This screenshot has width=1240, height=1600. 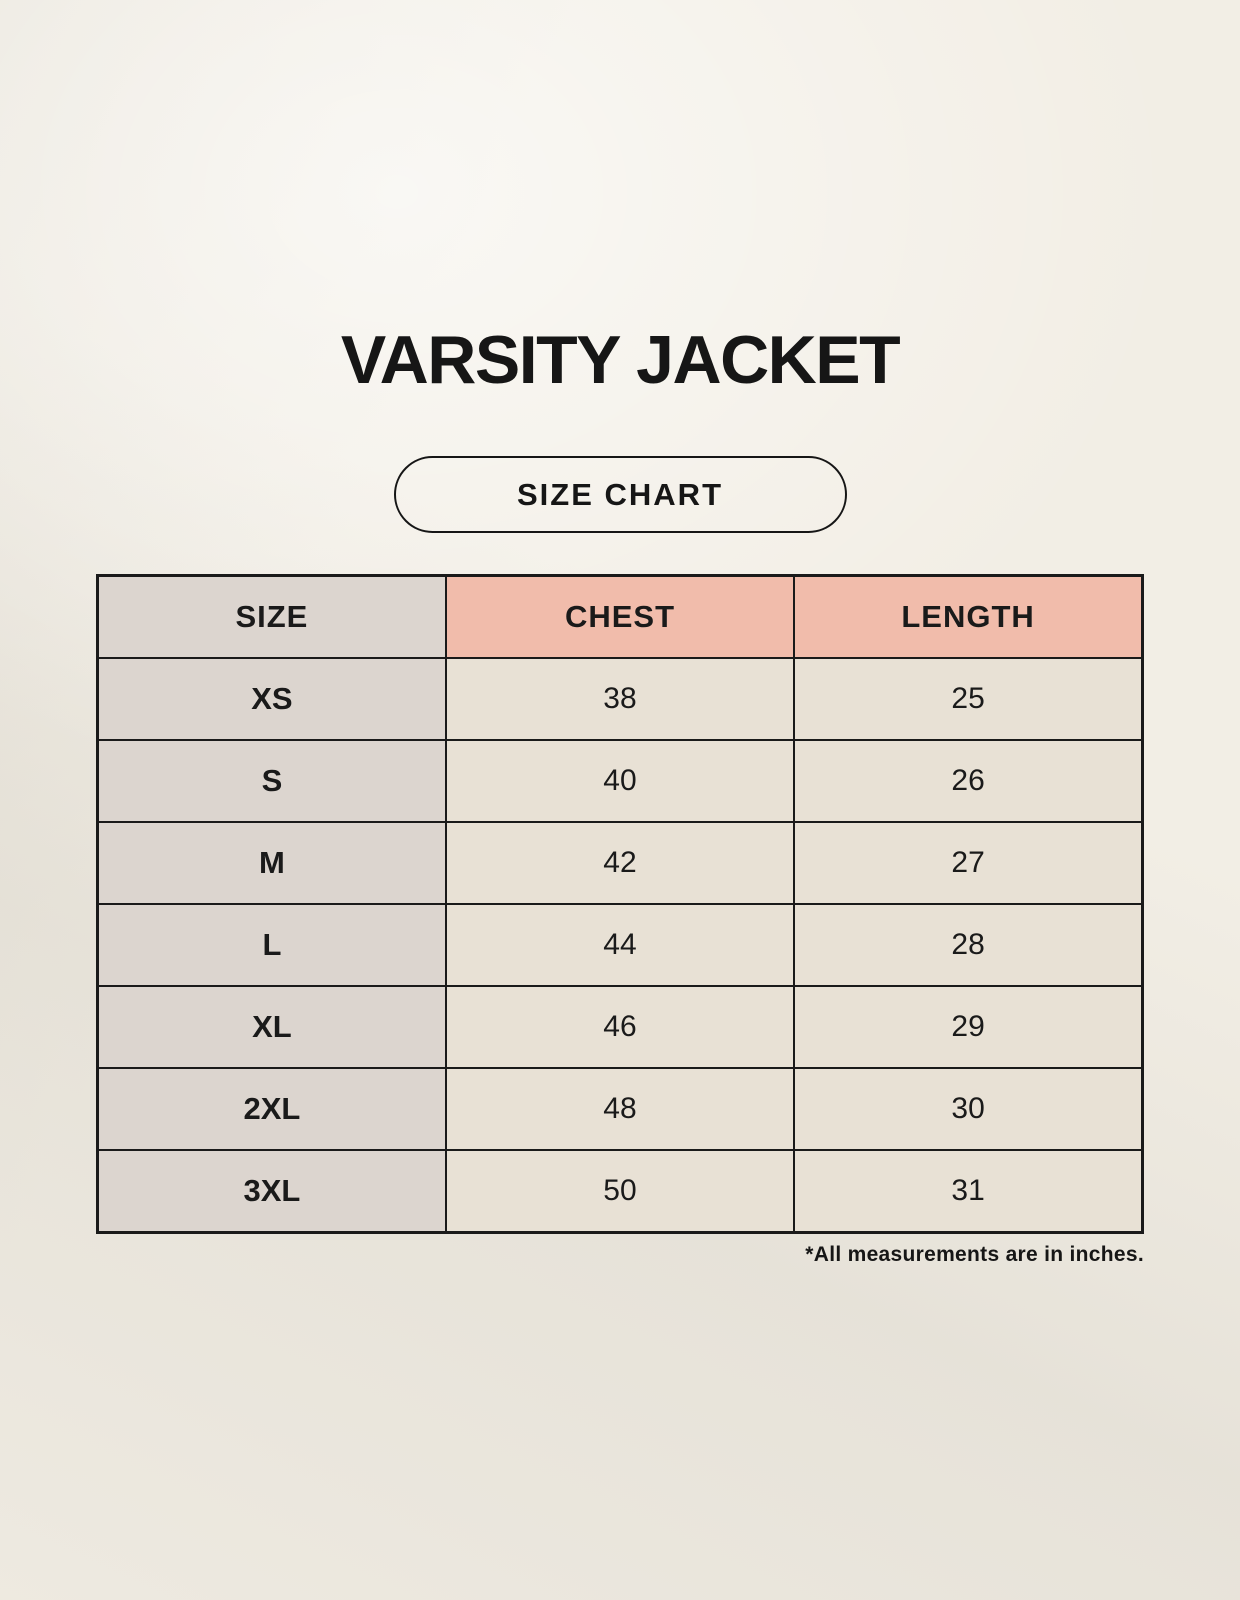 I want to click on column-header-length: LENGTH, so click(x=968, y=616).